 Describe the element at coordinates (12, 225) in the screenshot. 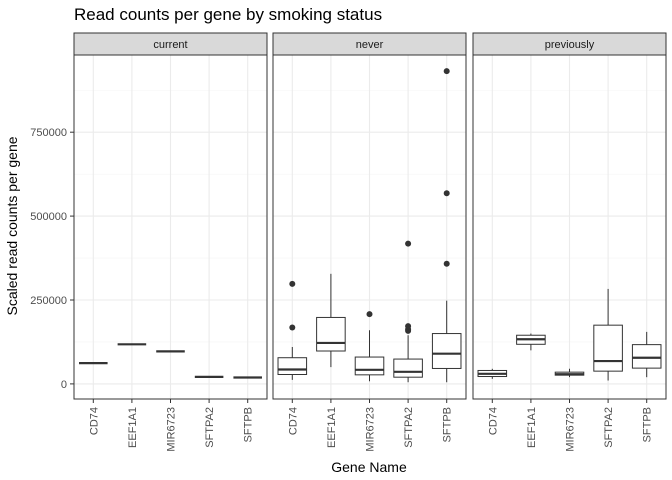

I see `y-axis-title: Scaled read counts per gene` at that location.